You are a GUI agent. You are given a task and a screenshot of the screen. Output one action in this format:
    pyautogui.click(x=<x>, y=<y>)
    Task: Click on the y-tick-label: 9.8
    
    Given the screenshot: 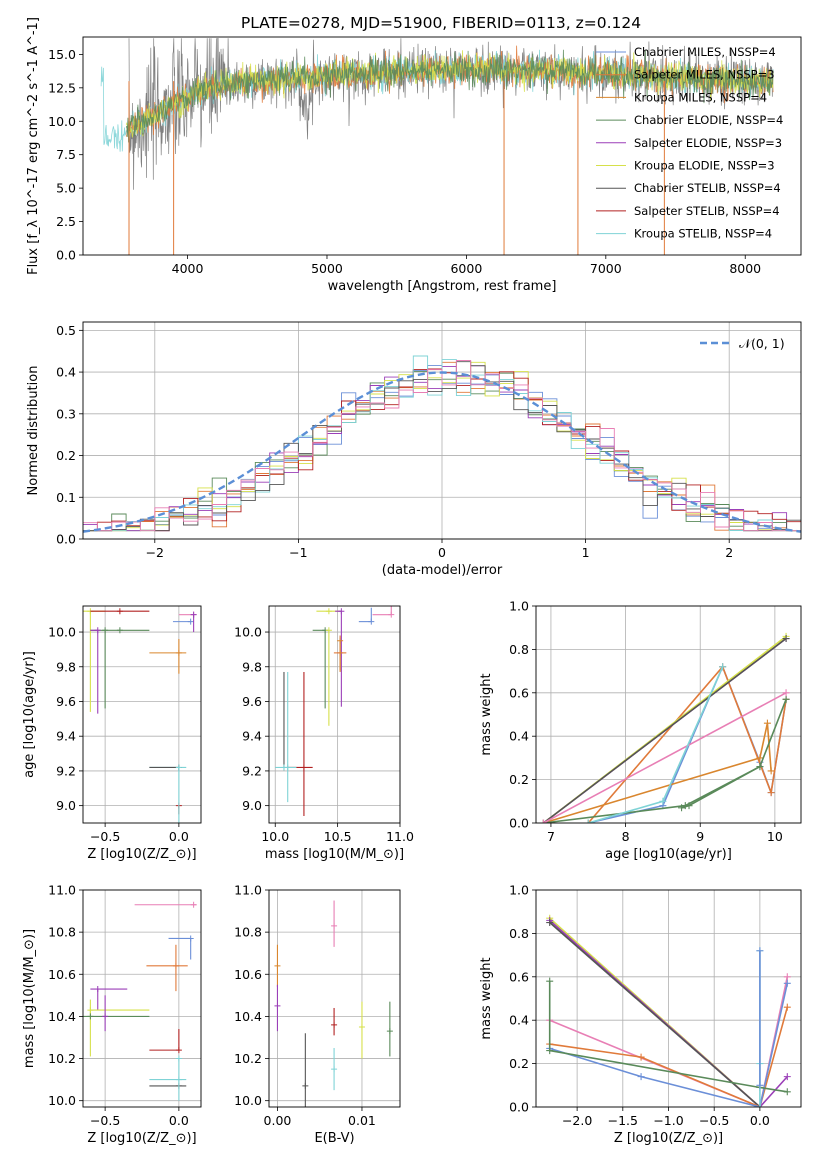 What is the action you would take?
    pyautogui.click(x=66, y=666)
    